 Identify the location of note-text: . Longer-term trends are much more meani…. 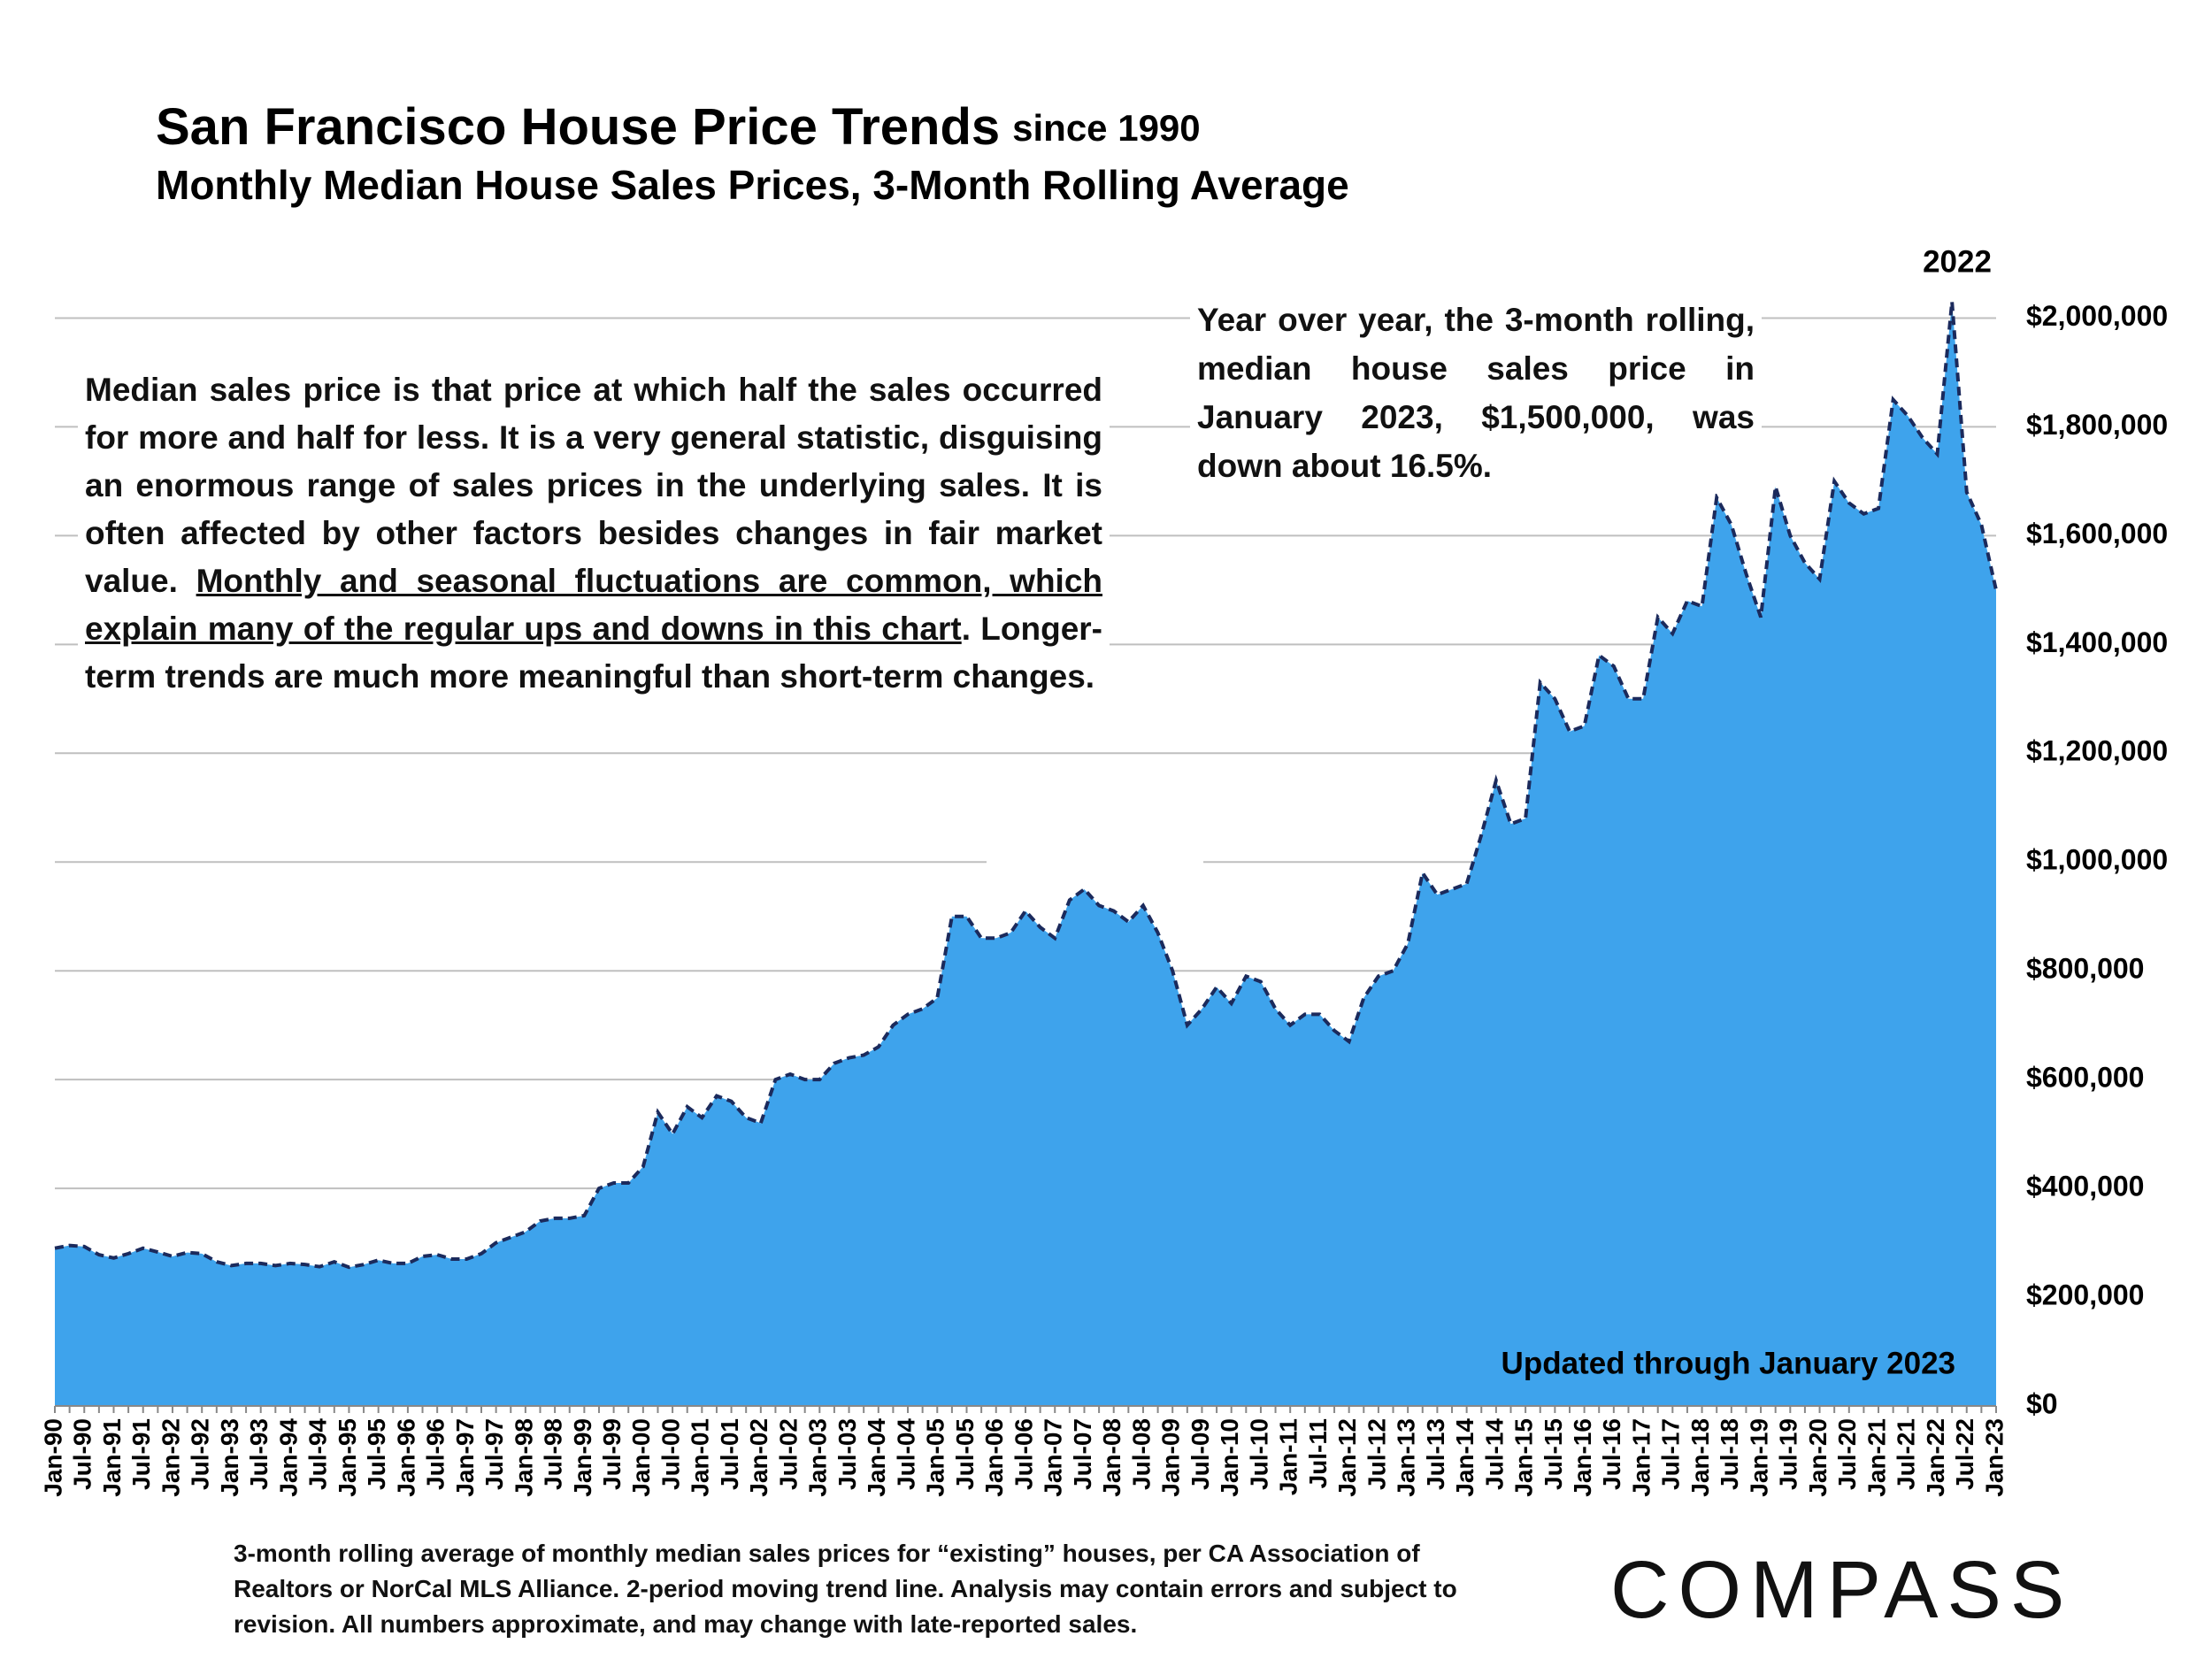
(594, 653).